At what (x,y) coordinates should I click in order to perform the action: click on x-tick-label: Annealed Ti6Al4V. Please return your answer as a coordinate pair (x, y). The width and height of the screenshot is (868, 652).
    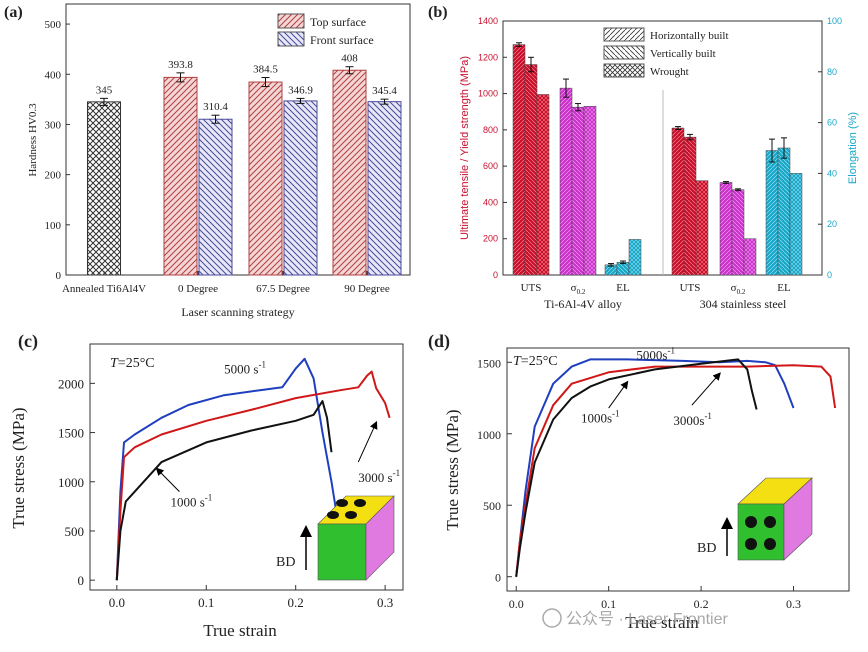
    Looking at the image, I should click on (104, 289).